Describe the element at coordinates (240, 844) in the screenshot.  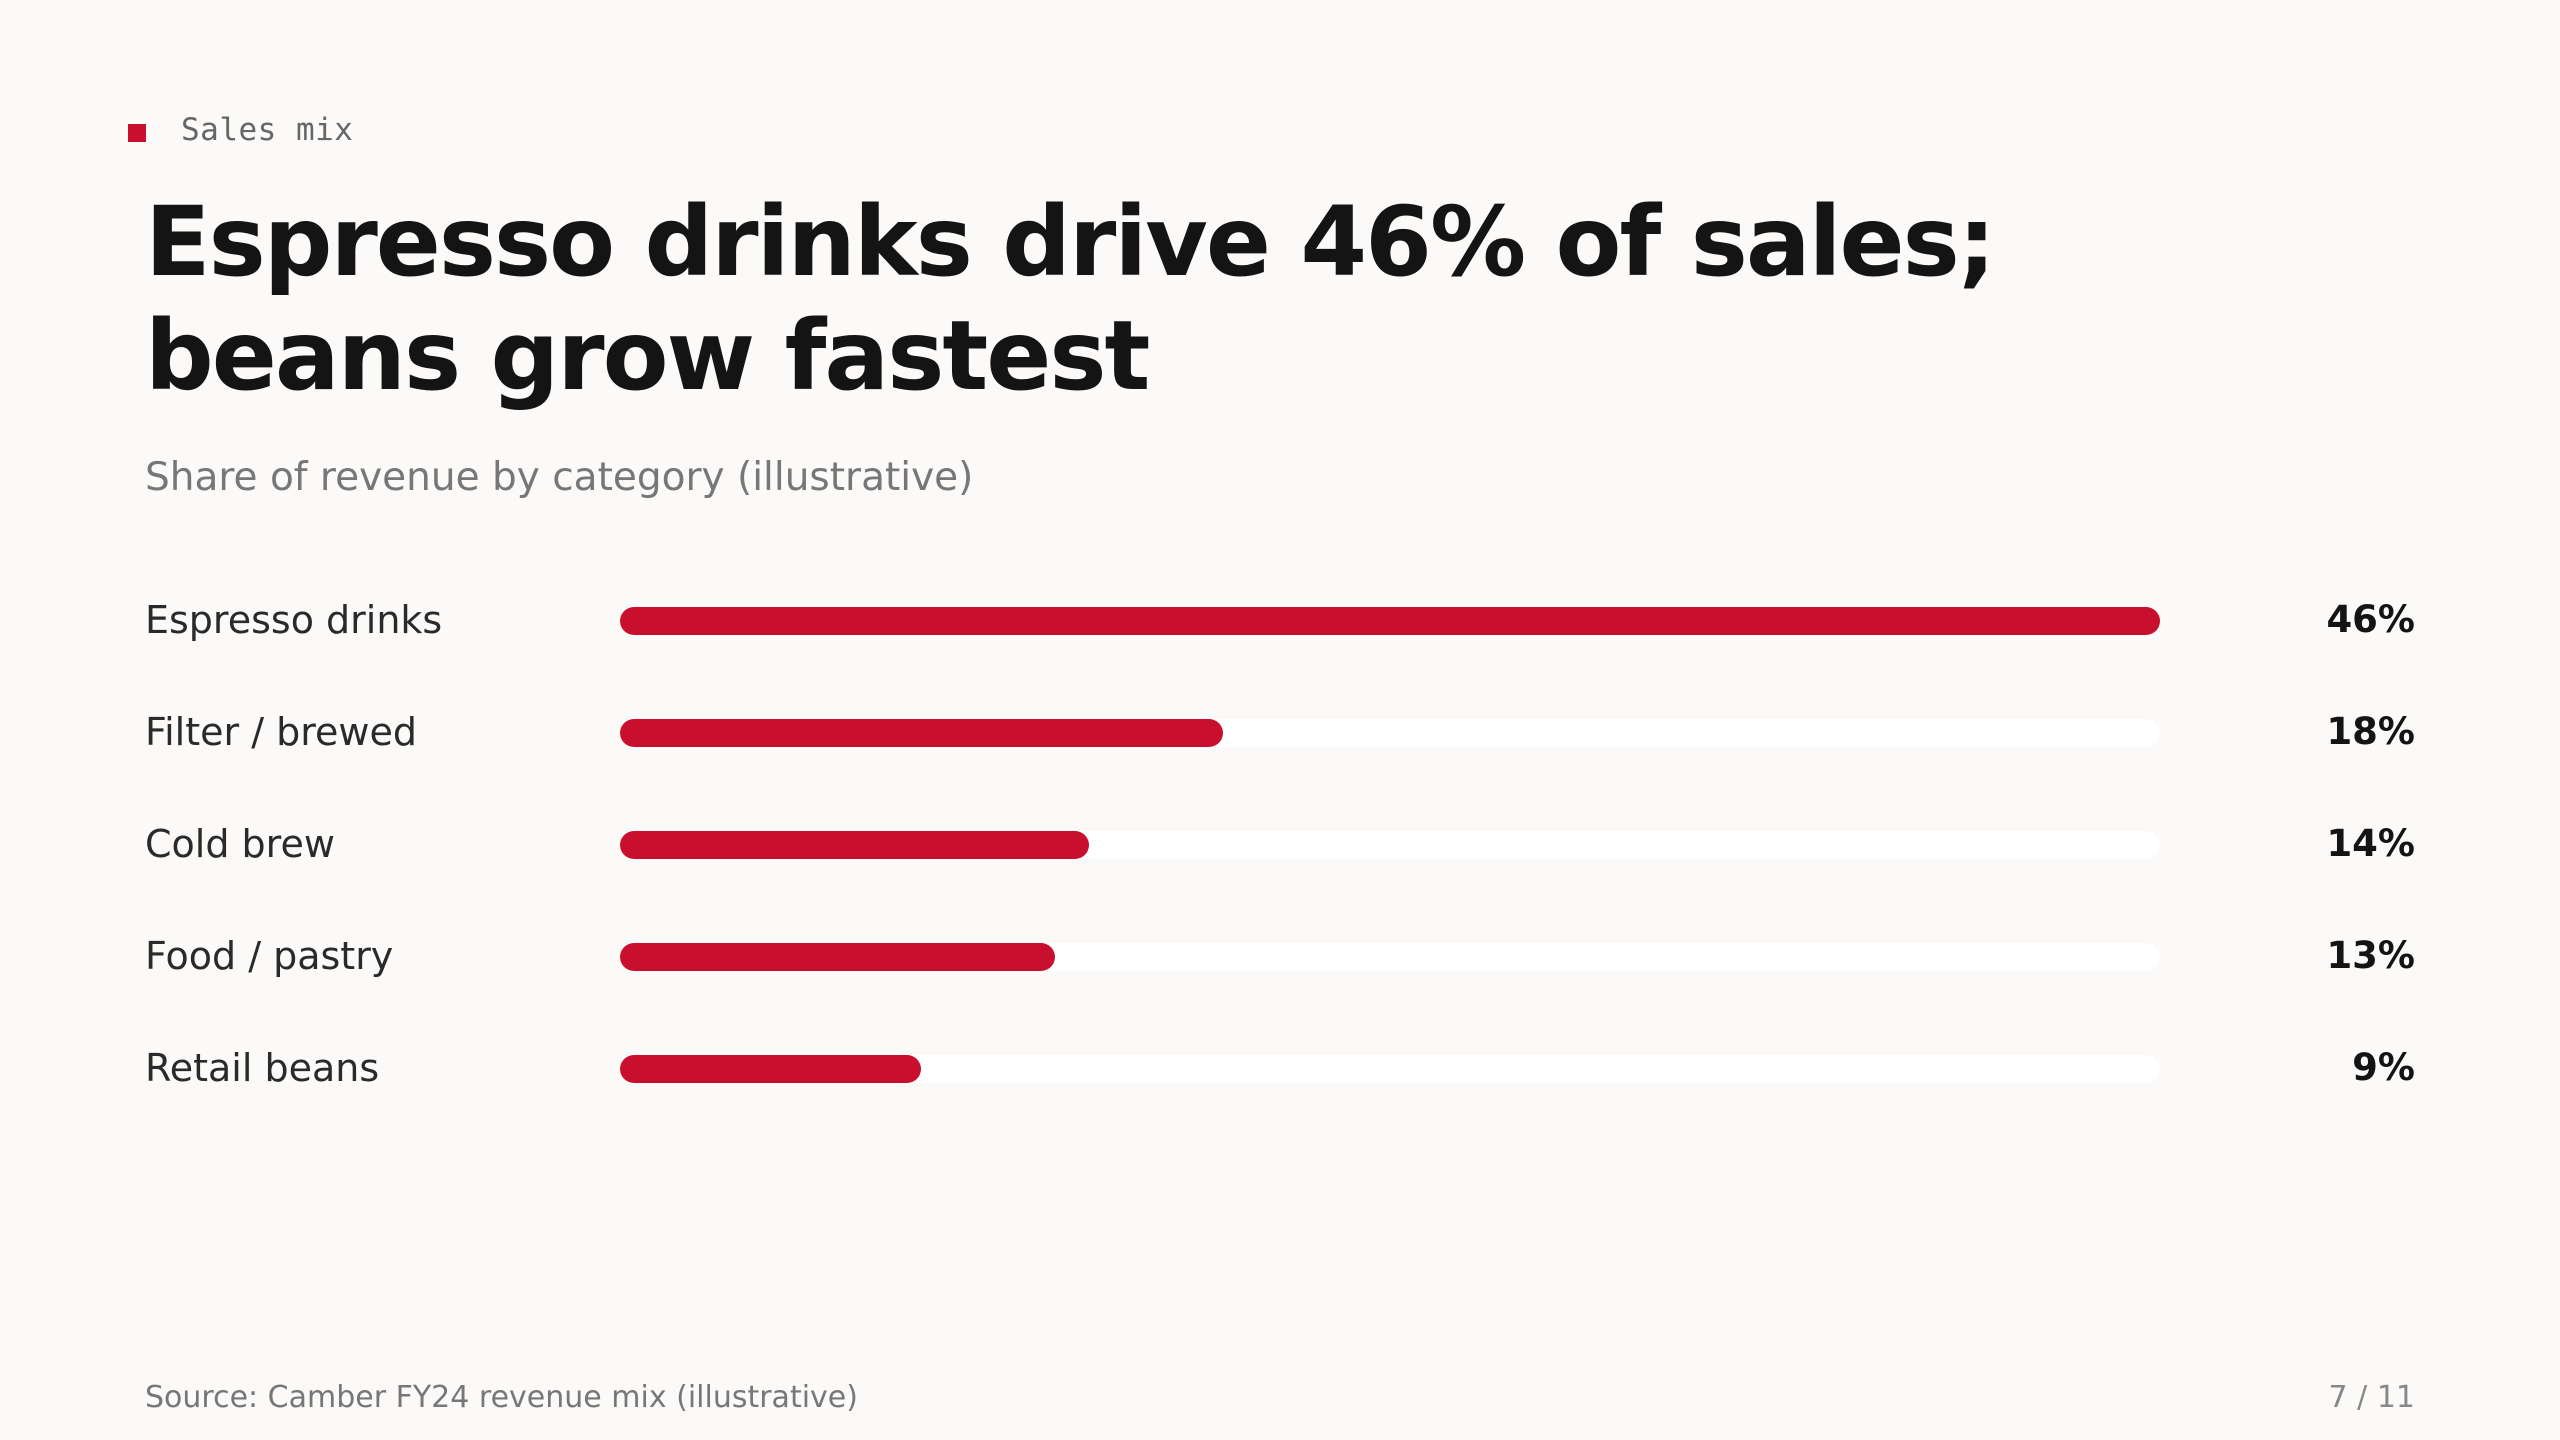
I see `category-label: Cold brew` at that location.